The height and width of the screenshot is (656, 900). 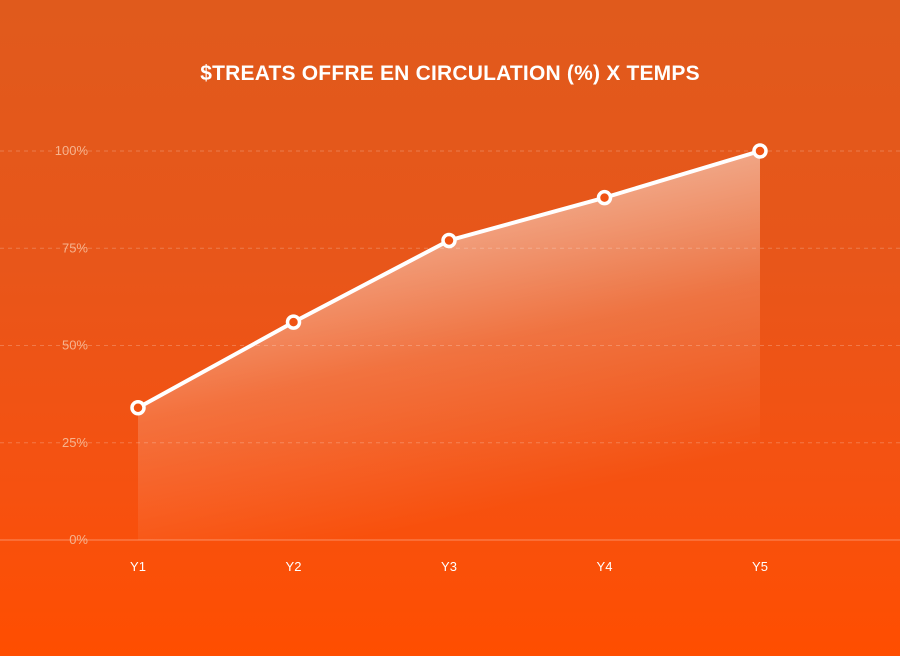 What do you see at coordinates (605, 566) in the screenshot?
I see `x-tick-label: Y4` at bounding box center [605, 566].